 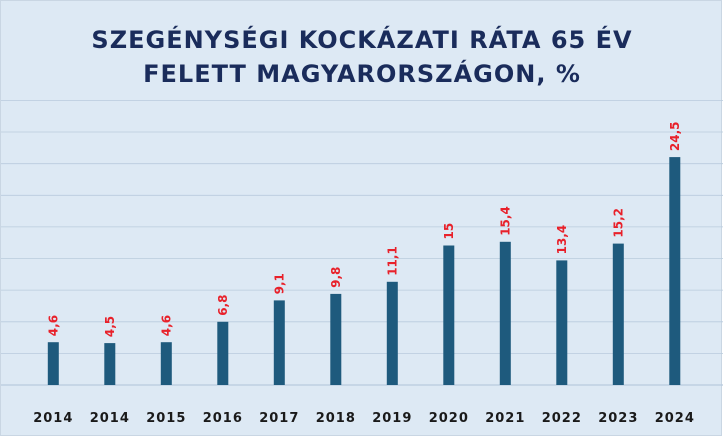 What do you see at coordinates (618, 418) in the screenshot?
I see `x-tick-label-10: 2023` at bounding box center [618, 418].